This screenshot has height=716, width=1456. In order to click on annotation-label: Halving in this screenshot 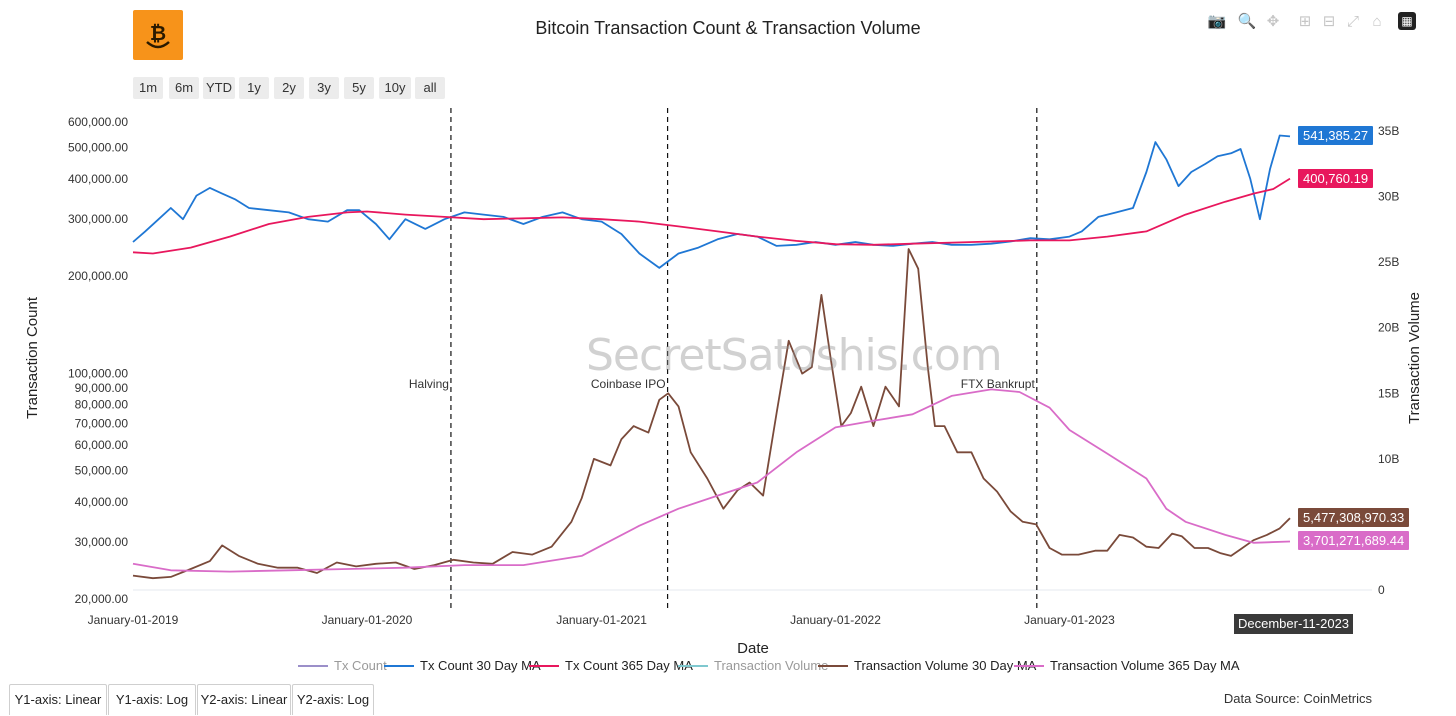, I will do `click(429, 384)`.